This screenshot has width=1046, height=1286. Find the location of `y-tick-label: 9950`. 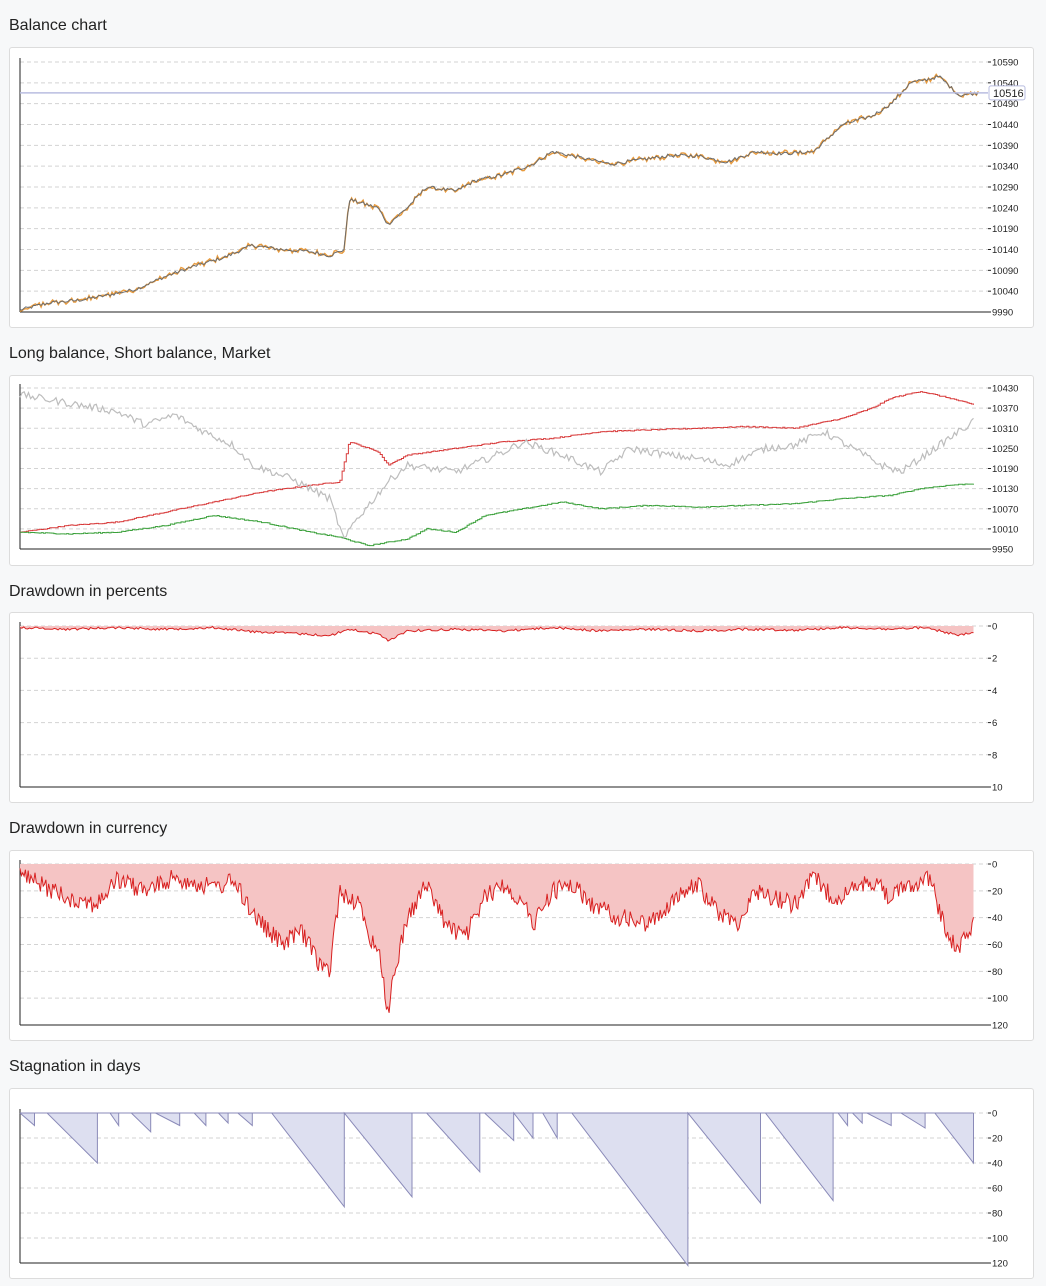

y-tick-label: 9950 is located at coordinates (1002, 550).